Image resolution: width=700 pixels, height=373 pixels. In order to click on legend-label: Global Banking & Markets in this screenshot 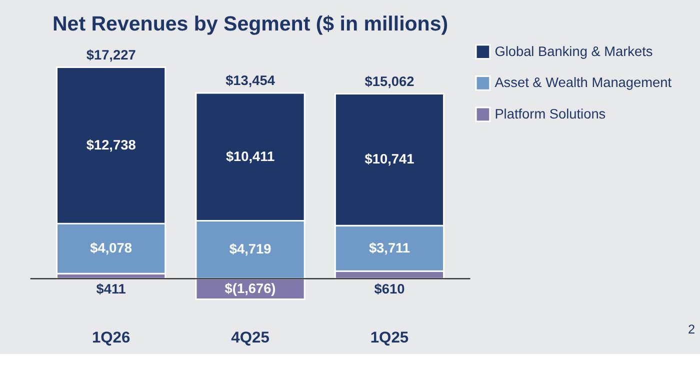, I will do `click(573, 51)`.